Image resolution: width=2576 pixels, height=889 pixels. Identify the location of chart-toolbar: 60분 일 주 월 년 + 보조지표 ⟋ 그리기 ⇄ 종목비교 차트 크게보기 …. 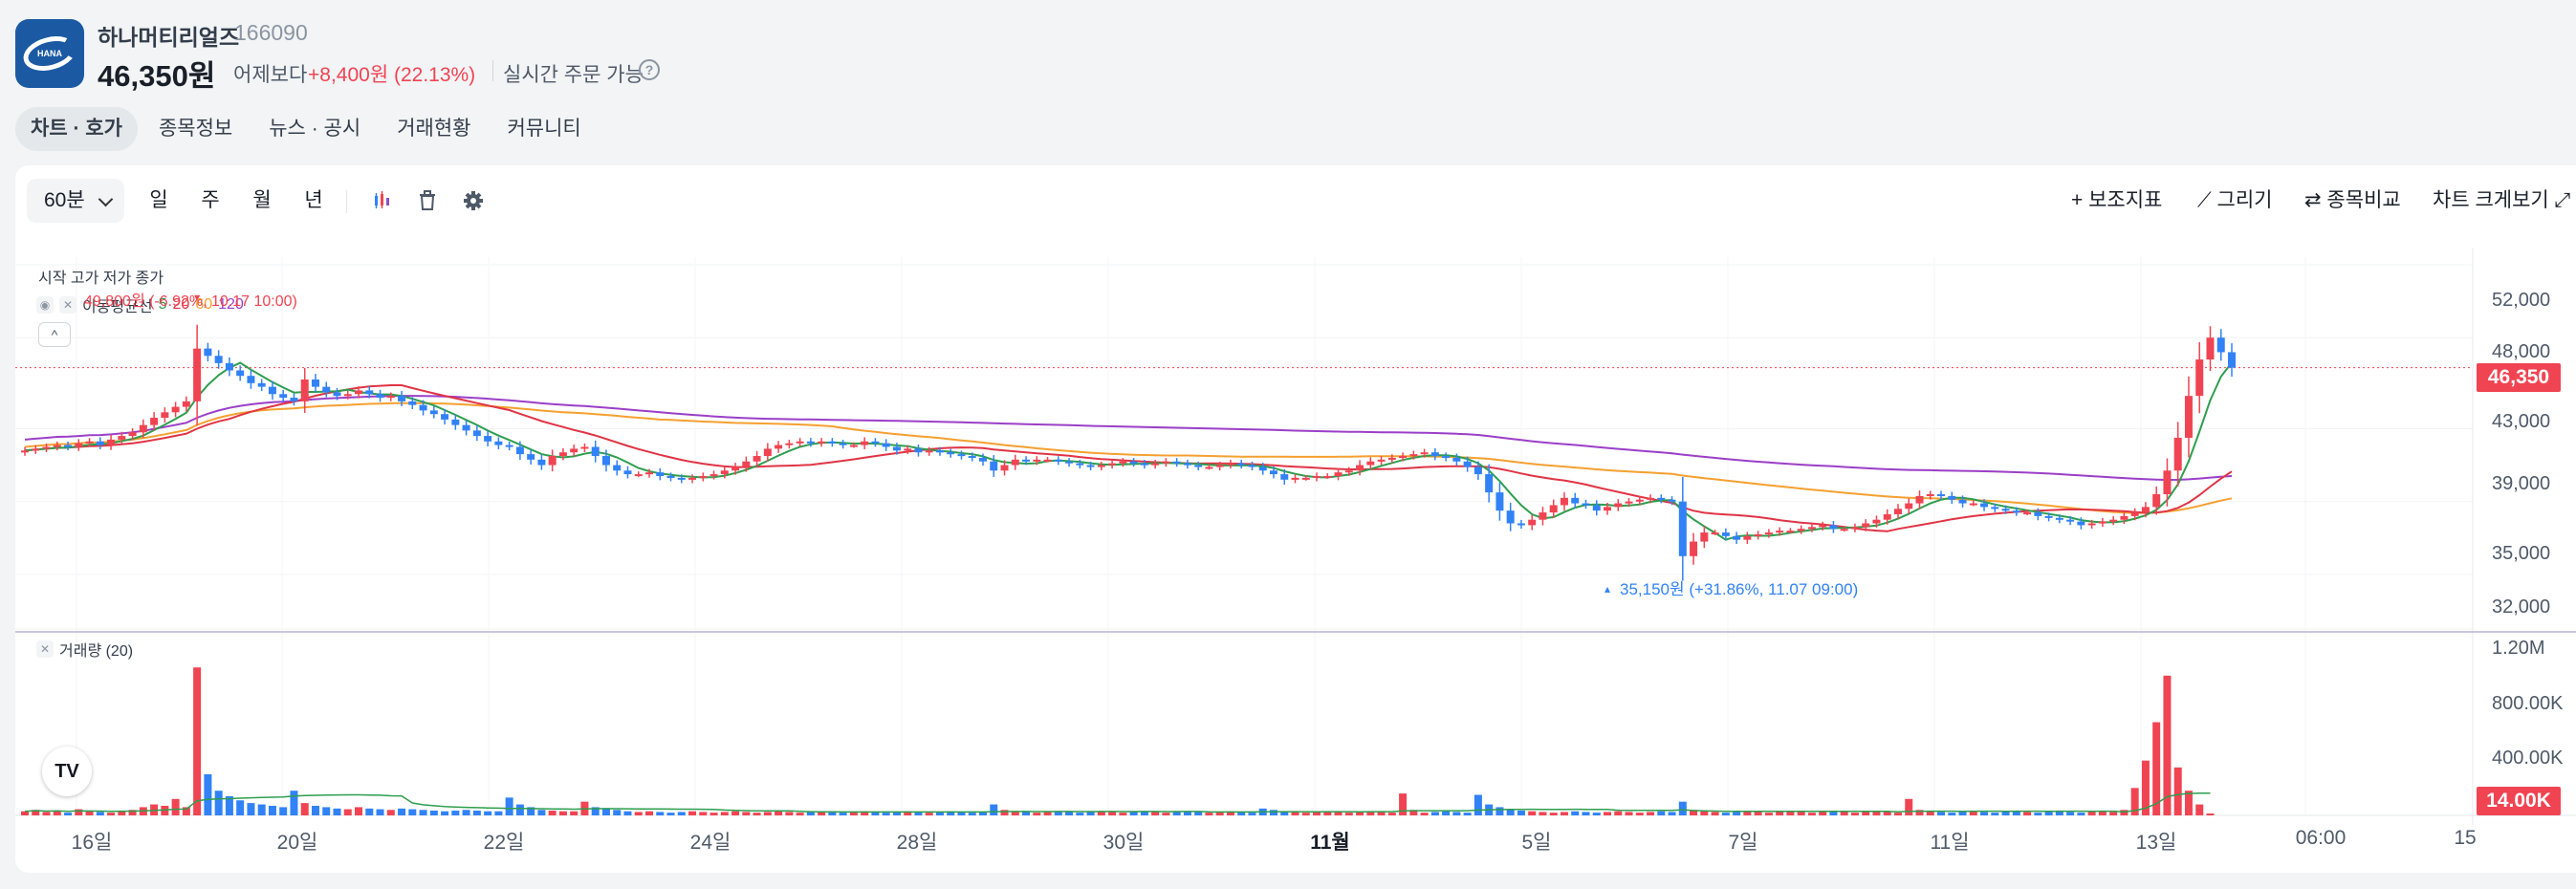
(1298, 202).